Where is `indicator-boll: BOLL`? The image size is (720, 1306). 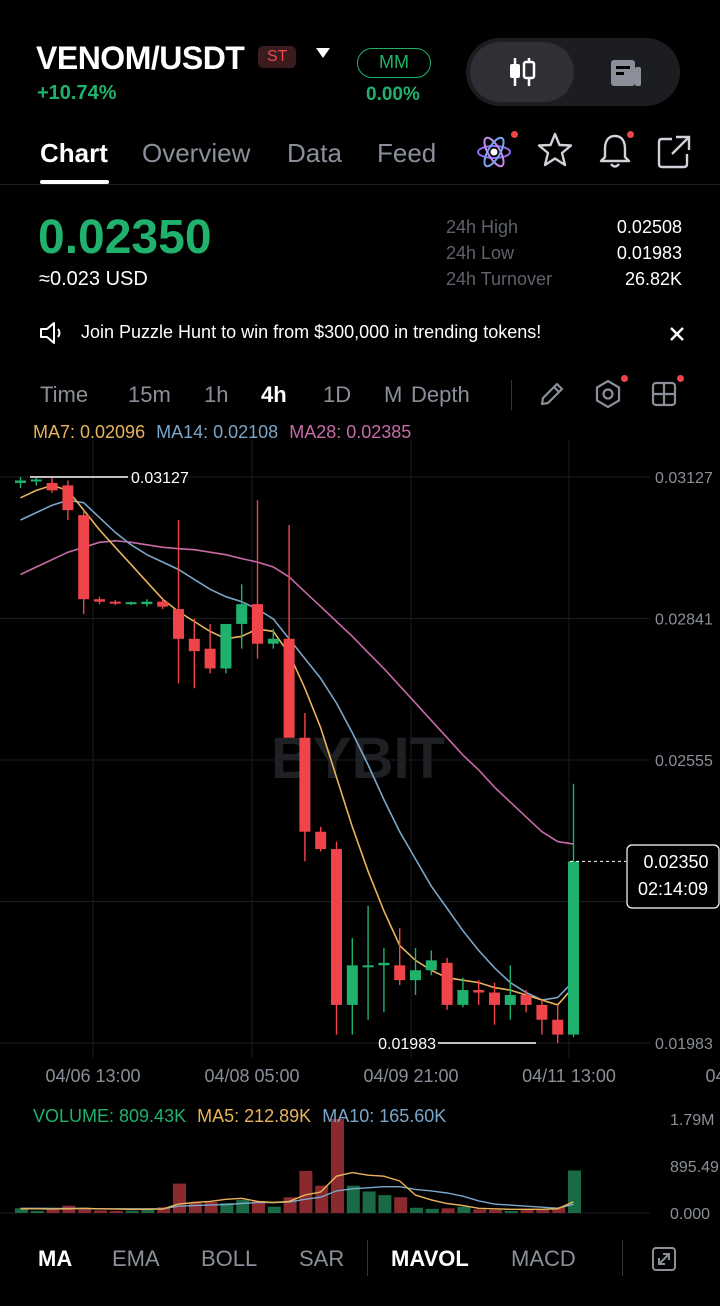 indicator-boll: BOLL is located at coordinates (229, 1258).